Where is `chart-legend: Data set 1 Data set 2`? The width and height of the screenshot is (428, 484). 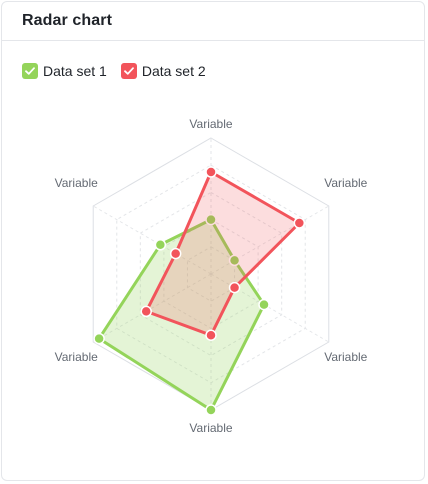
chart-legend: Data set 1 Data set 2 is located at coordinates (121, 71).